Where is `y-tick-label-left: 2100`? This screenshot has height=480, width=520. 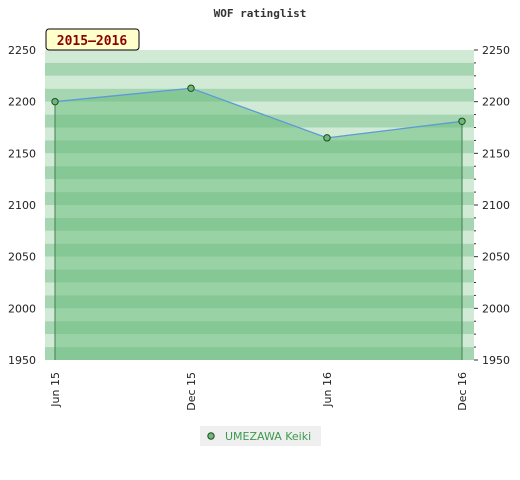 y-tick-label-left: 2100 is located at coordinates (22, 205).